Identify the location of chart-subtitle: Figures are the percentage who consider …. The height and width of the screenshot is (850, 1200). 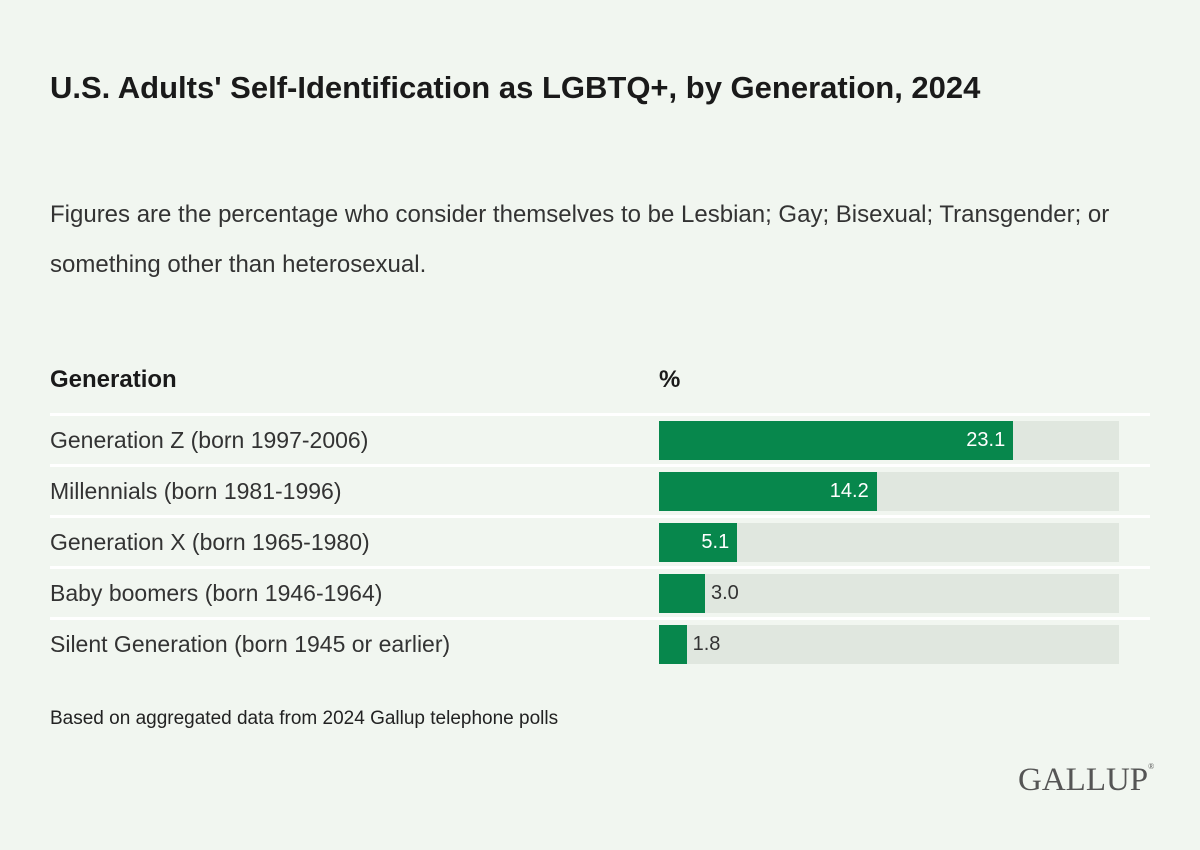
(580, 239).